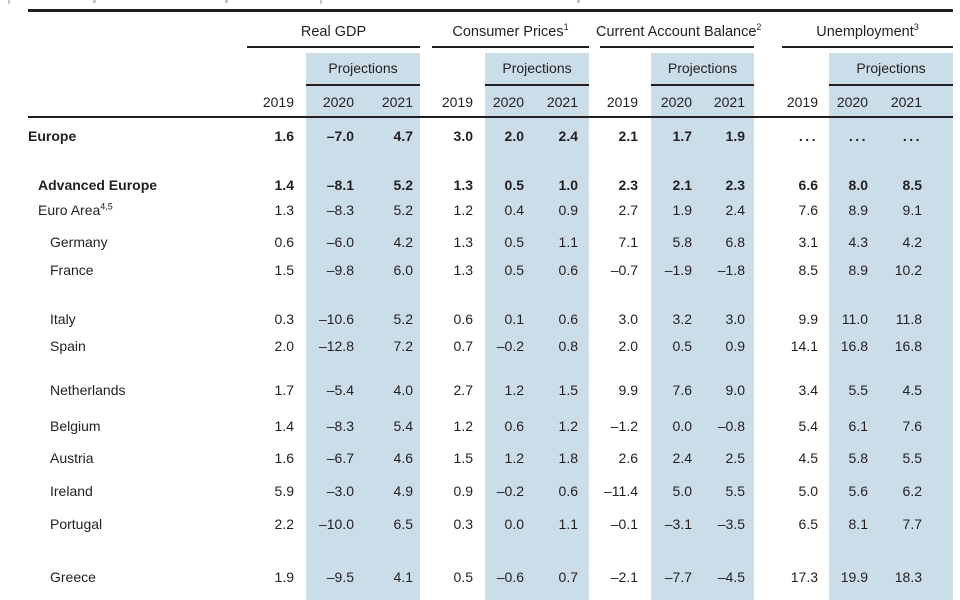 This screenshot has height=600, width=960. Describe the element at coordinates (336, 346) in the screenshot. I see `table-cell: –12.8` at that location.